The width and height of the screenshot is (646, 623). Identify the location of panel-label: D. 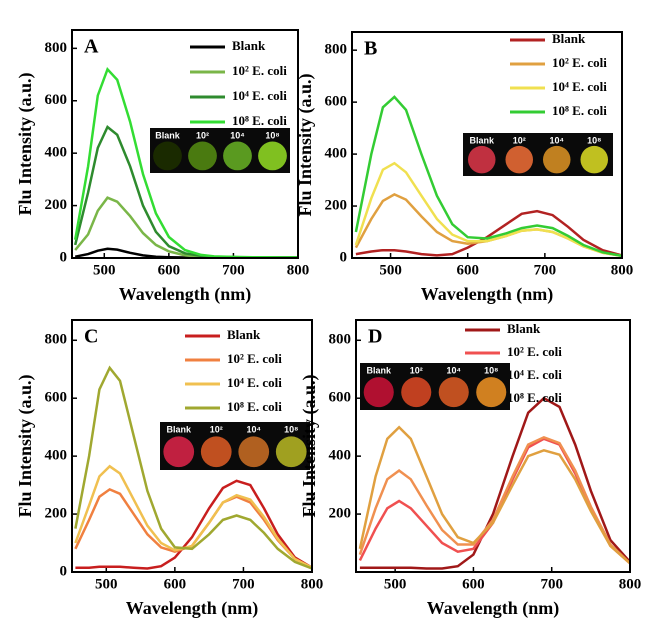
(375, 337).